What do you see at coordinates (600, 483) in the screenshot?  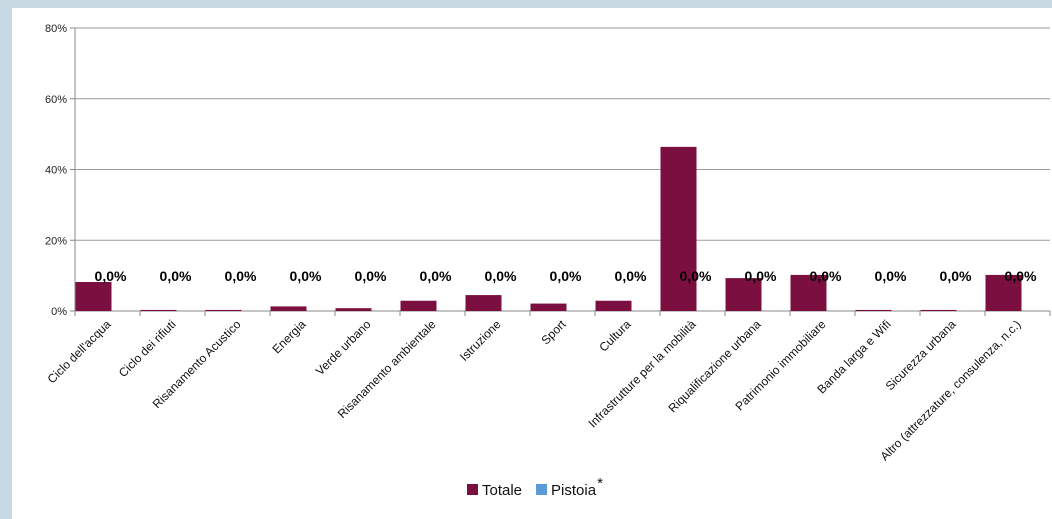 I see `legend-asterisk: *` at bounding box center [600, 483].